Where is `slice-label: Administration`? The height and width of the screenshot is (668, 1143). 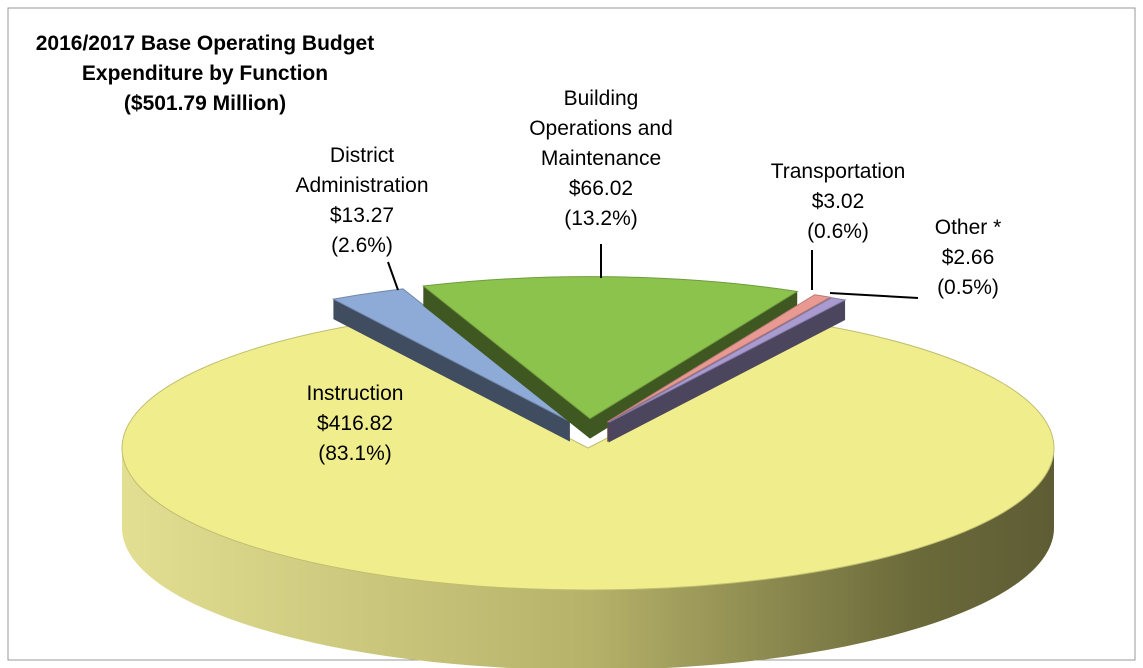 slice-label: Administration is located at coordinates (361, 185).